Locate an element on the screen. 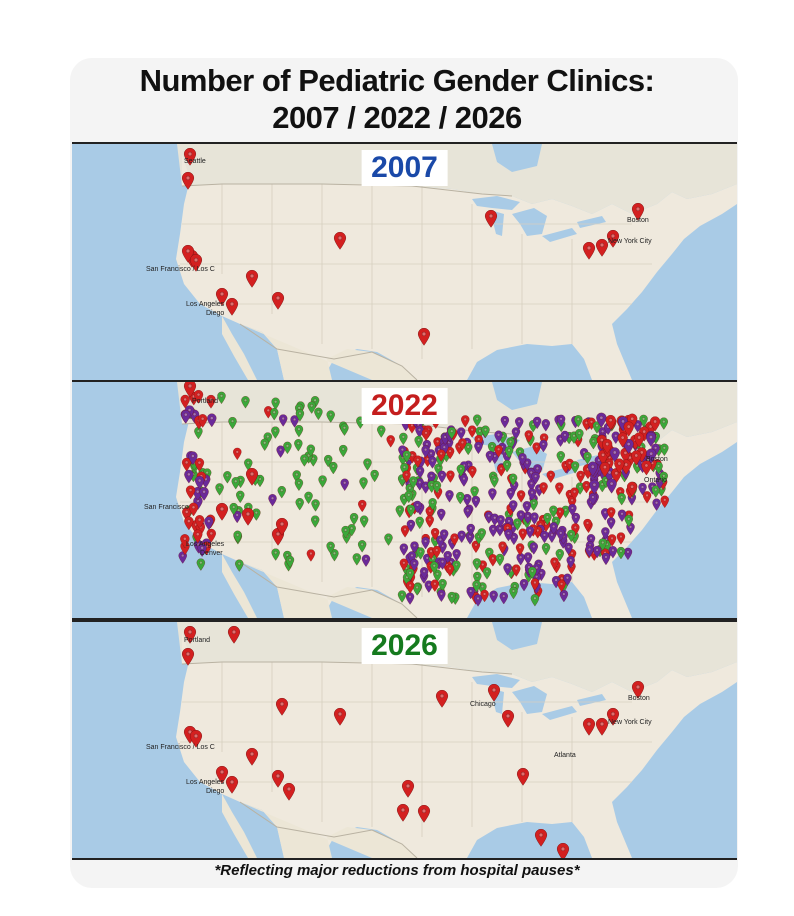 The height and width of the screenshot is (916, 794). title-line-2: 2007 / 2022 / 2026 is located at coordinates (397, 117).